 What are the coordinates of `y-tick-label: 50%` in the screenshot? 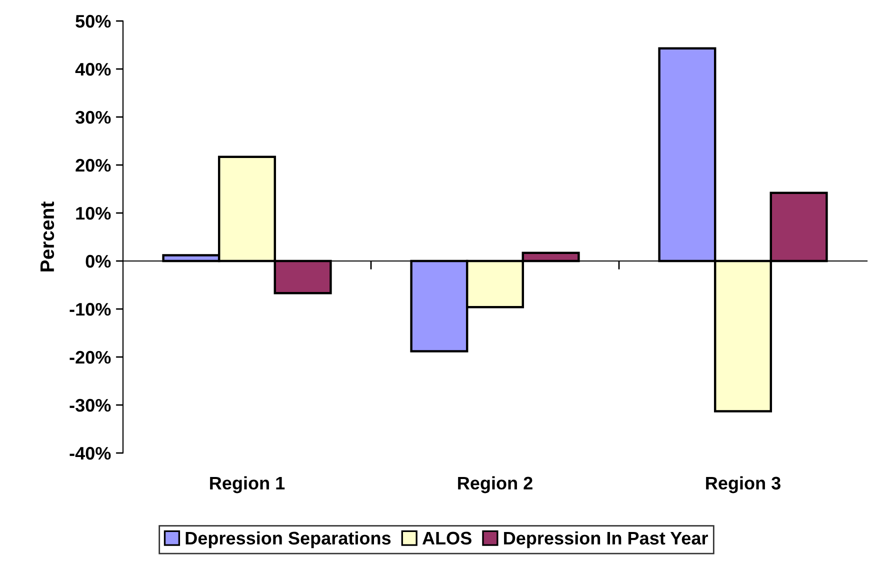 It's located at (93, 21).